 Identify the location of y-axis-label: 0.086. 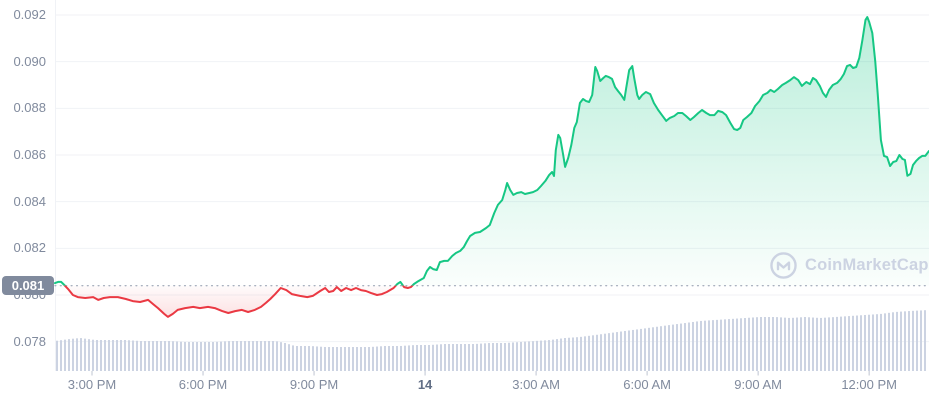
(29, 154).